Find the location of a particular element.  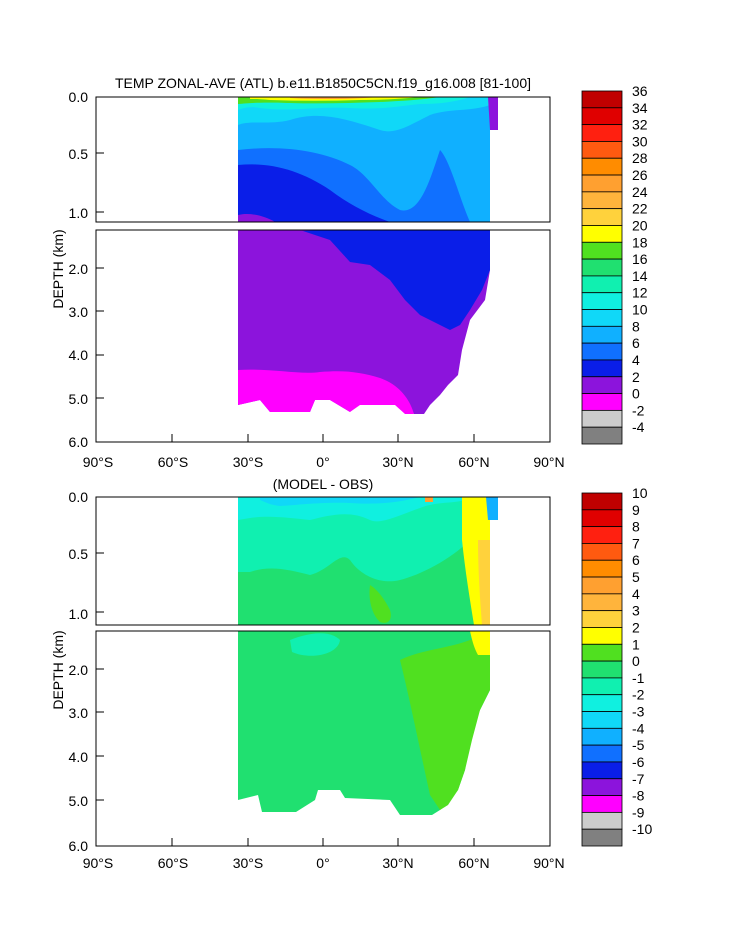

bias-colorbar-label-9: 1 is located at coordinates (636, 644).